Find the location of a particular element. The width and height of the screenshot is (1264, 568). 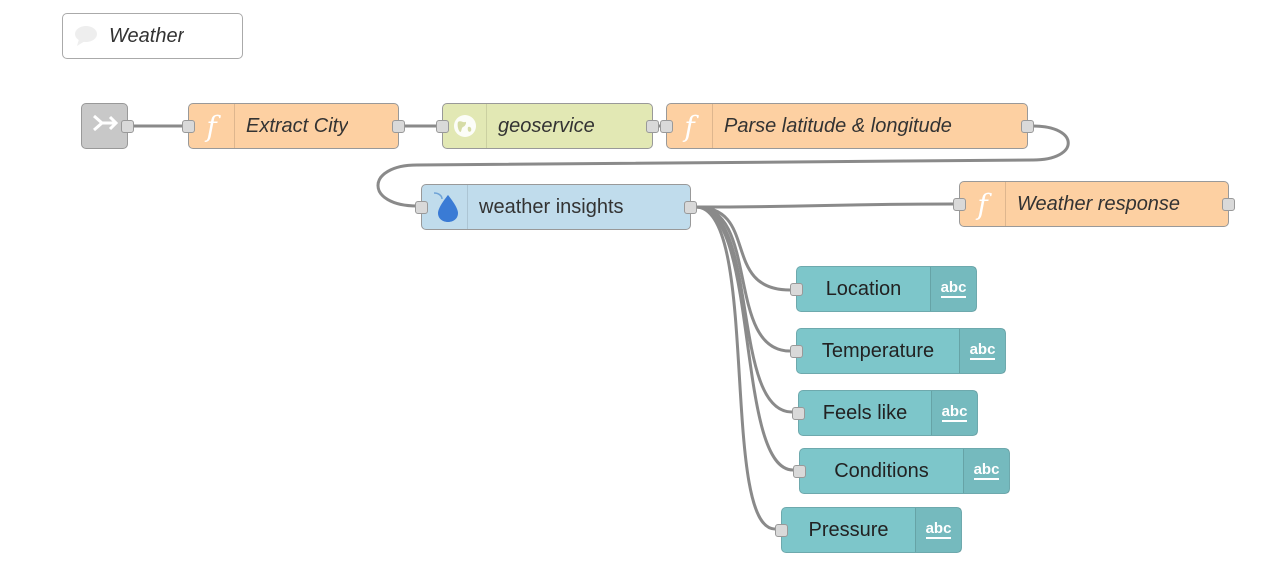

link-in-output-port is located at coordinates (127, 126).